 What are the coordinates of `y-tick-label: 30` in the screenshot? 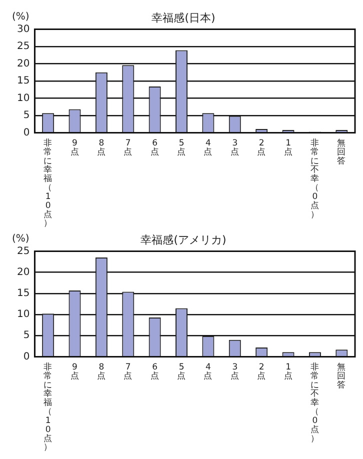 It's located at (23, 29).